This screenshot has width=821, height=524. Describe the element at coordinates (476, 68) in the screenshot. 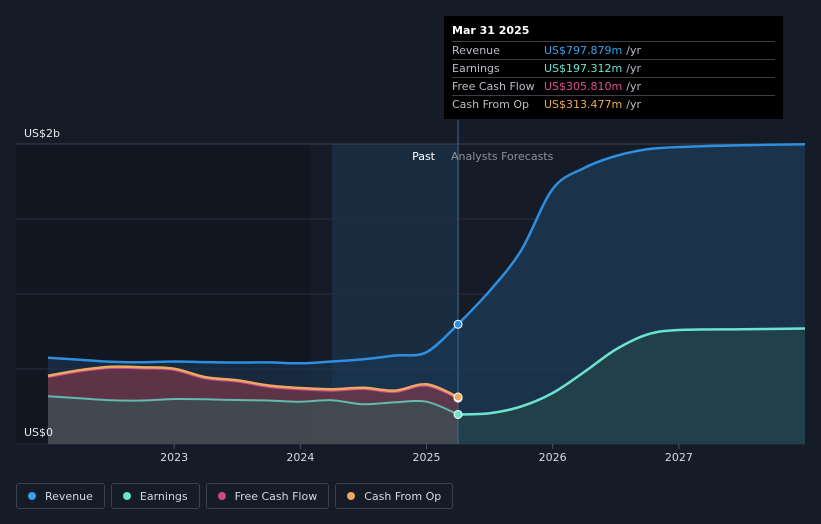

I see `tooltip-label: Earnings` at that location.